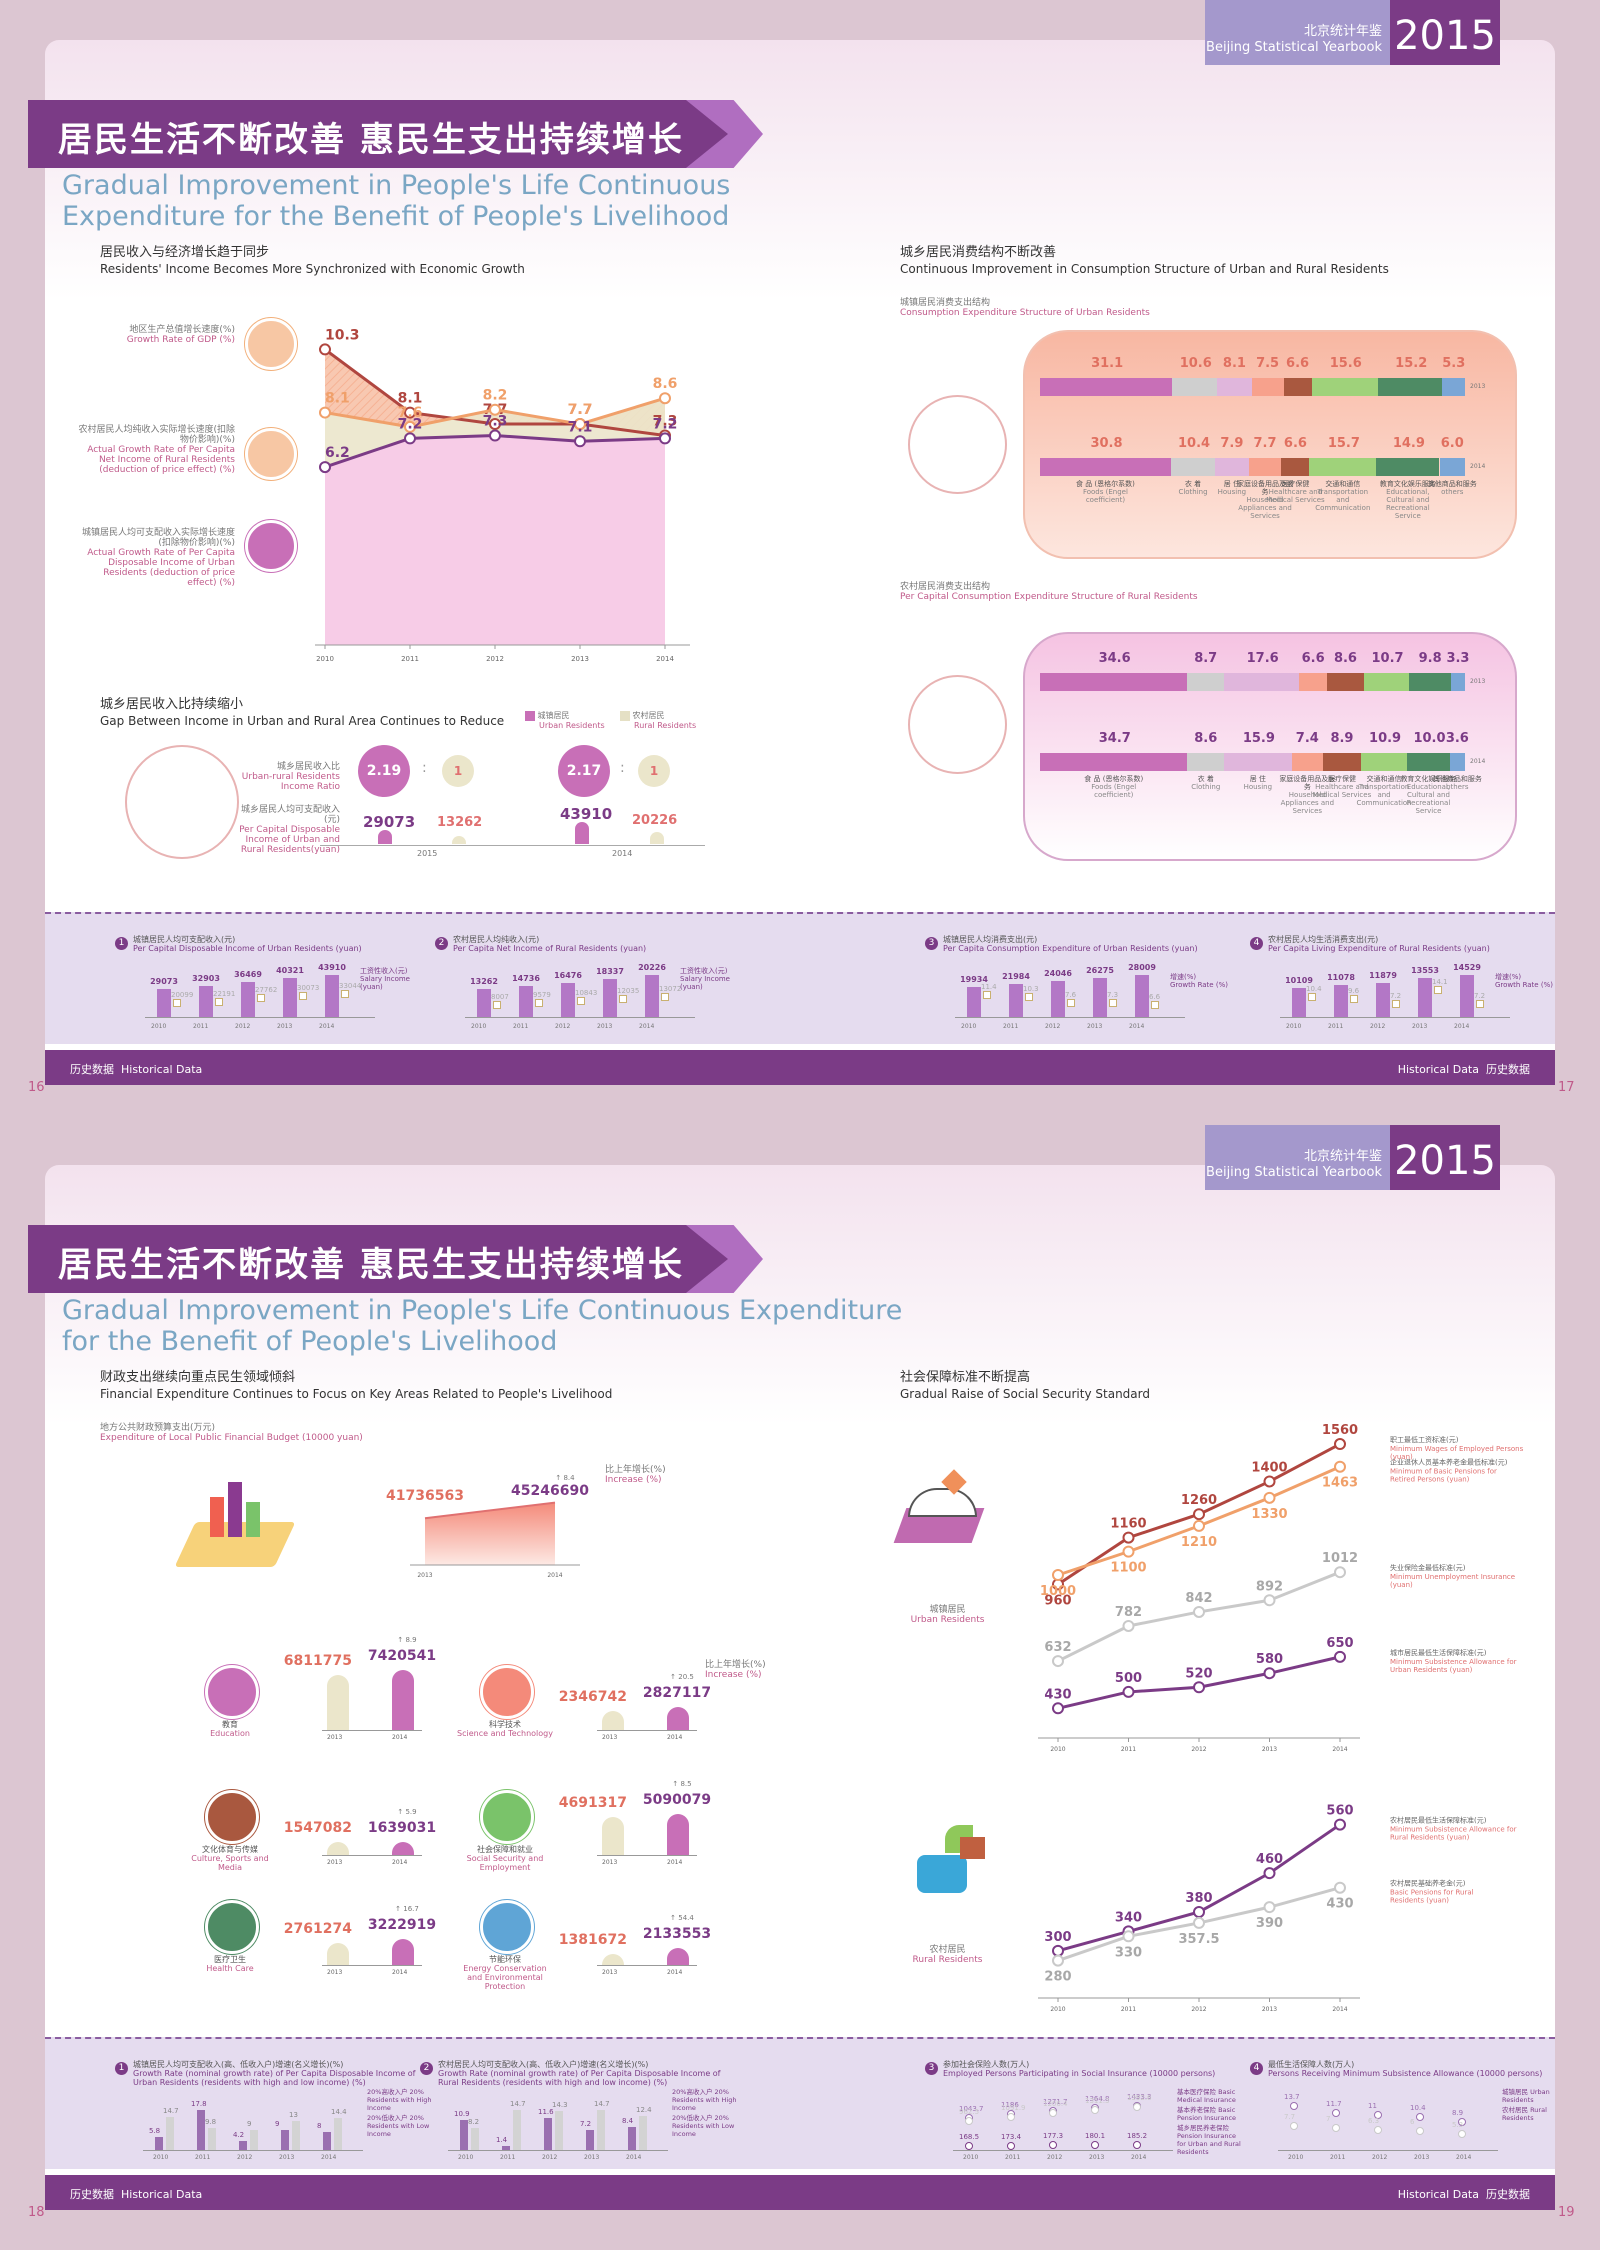  I want to click on legend-entry: 基本养老保险 Basic Pension Insurance, so click(1207, 2114).